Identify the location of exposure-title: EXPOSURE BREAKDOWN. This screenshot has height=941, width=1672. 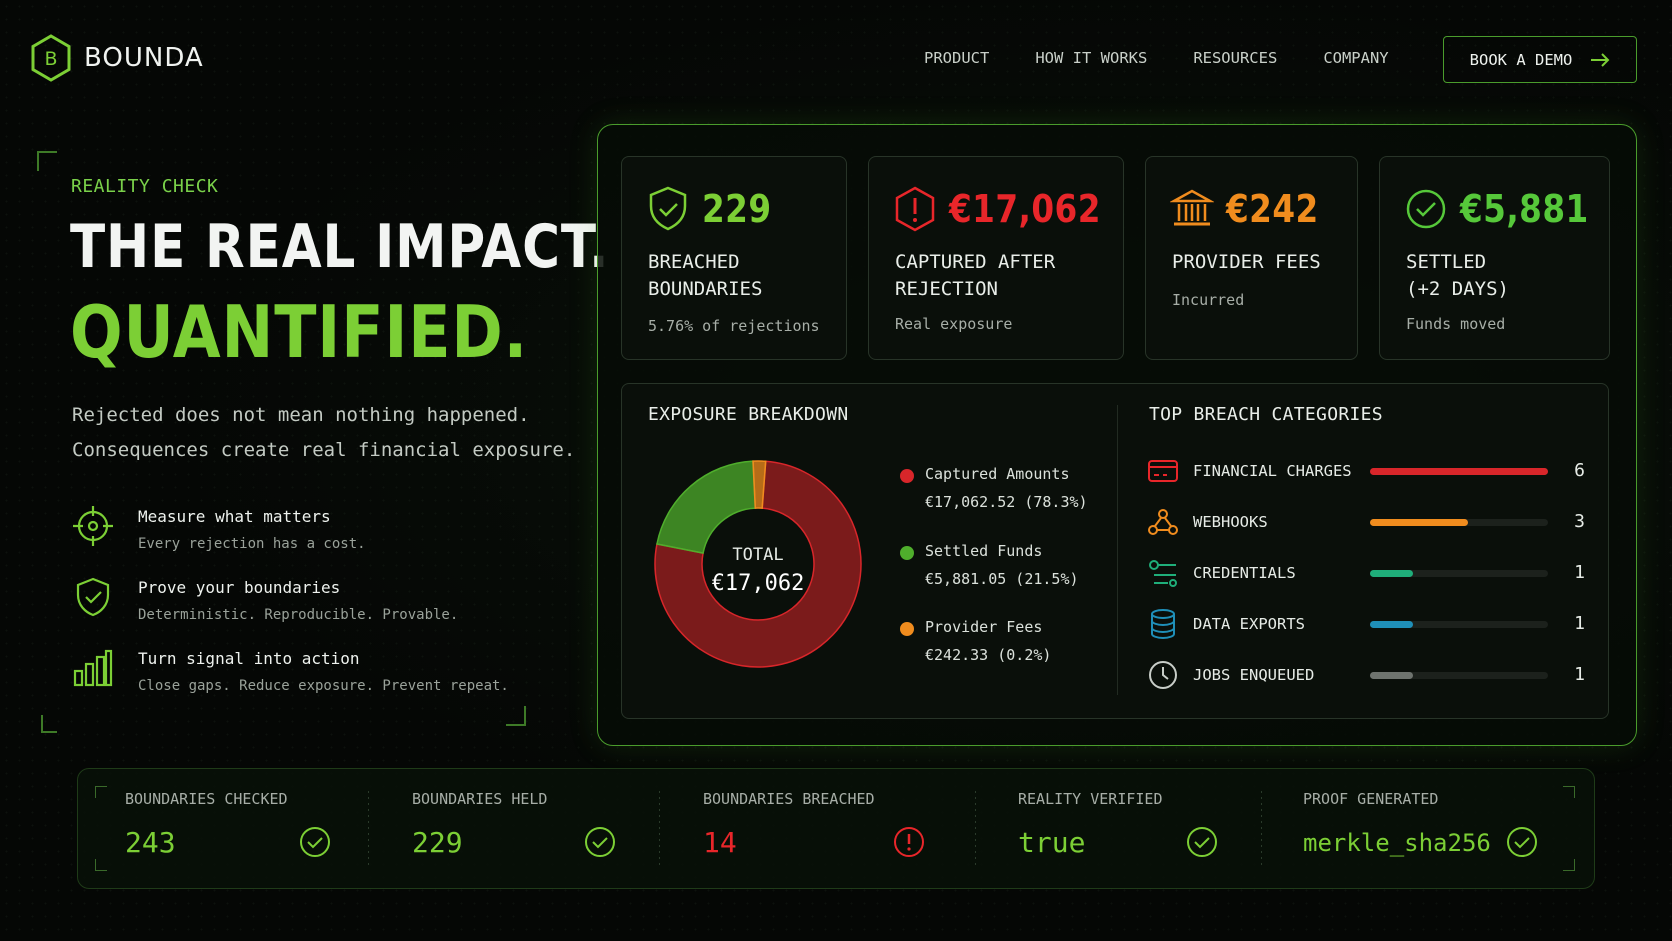
(748, 414).